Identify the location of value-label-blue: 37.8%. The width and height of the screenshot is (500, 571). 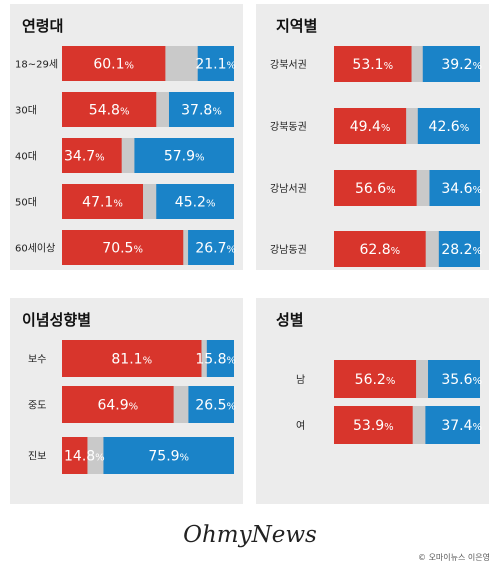
(201, 111).